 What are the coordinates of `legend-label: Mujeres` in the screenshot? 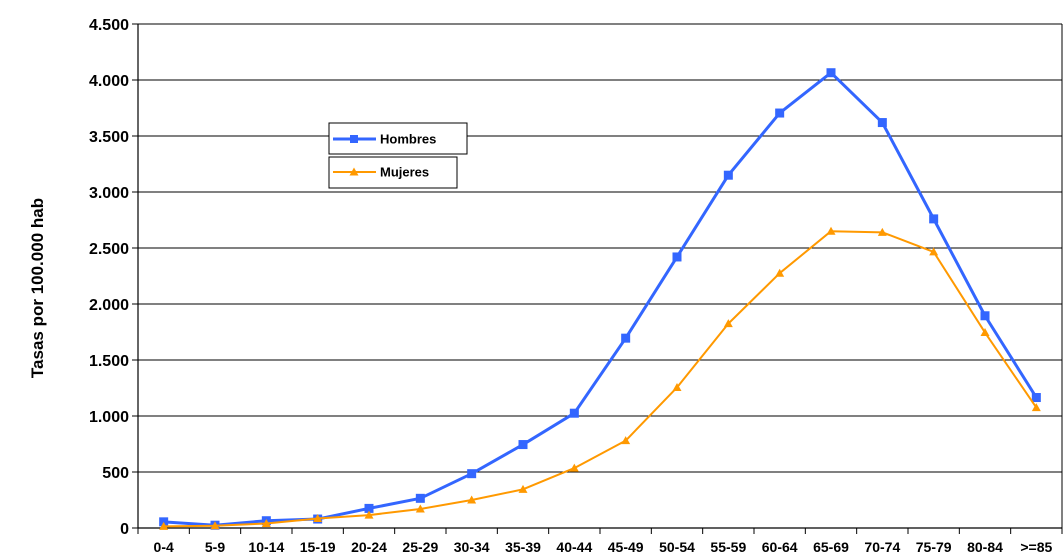 It's located at (404, 172).